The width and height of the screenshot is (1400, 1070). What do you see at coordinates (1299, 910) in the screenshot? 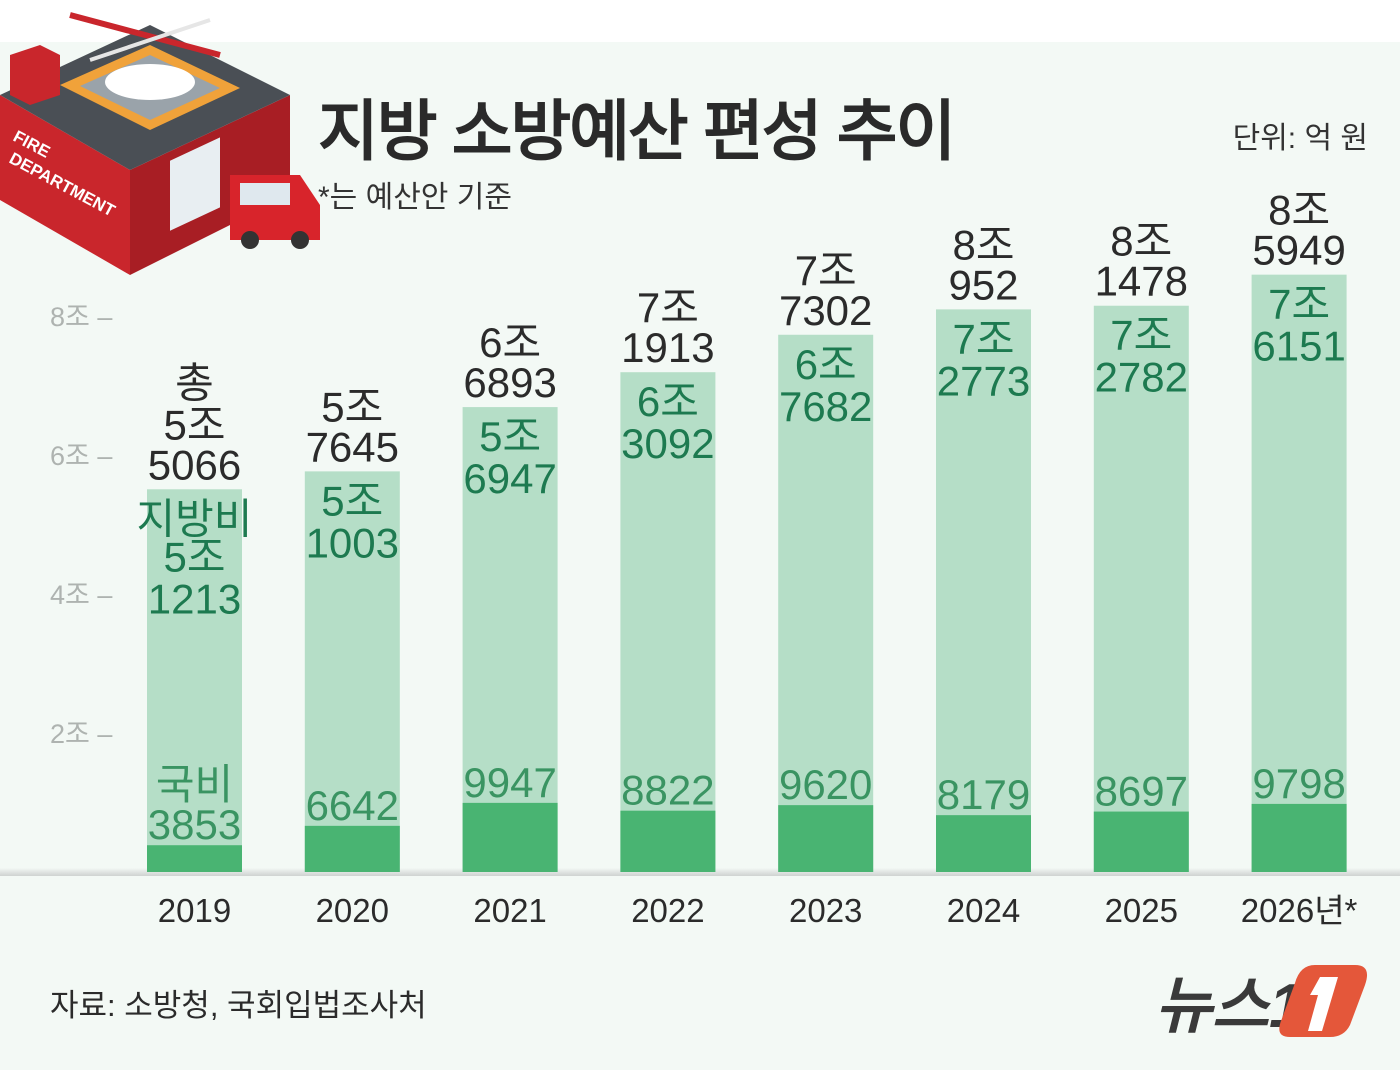
I see `x-tick-label: 2026년*` at bounding box center [1299, 910].